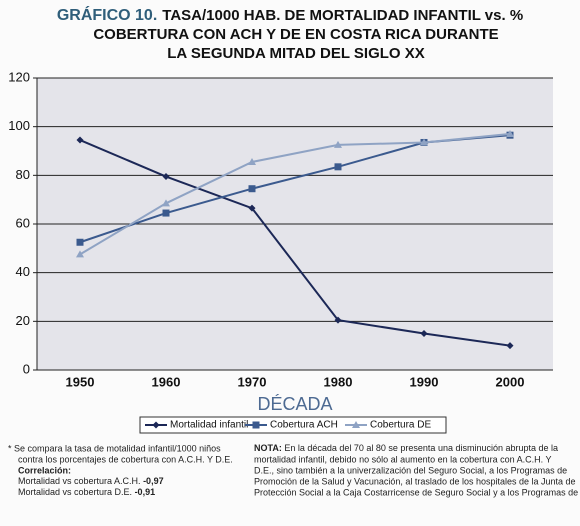 This screenshot has width=580, height=526. What do you see at coordinates (424, 381) in the screenshot?
I see `x-tick-label: 1990` at bounding box center [424, 381].